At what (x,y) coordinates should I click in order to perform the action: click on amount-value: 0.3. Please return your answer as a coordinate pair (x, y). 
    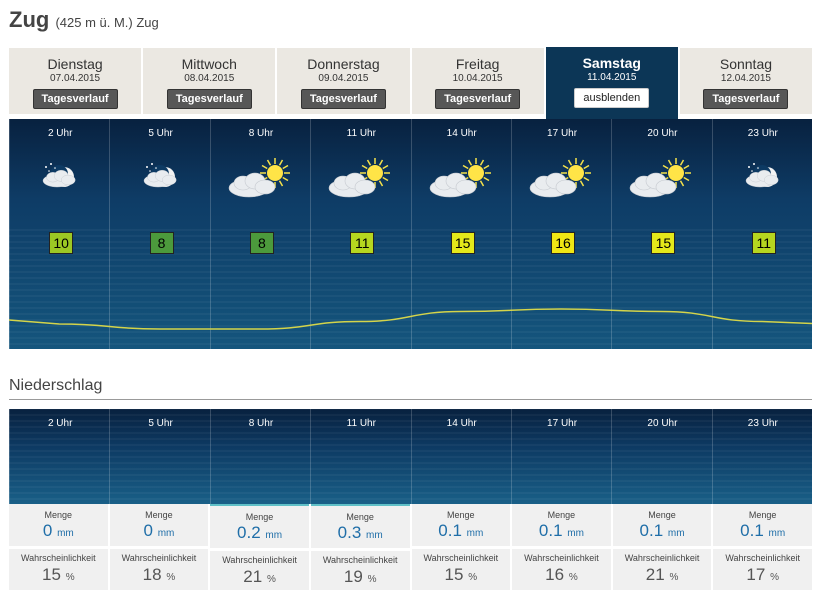
    Looking at the image, I should click on (349, 532).